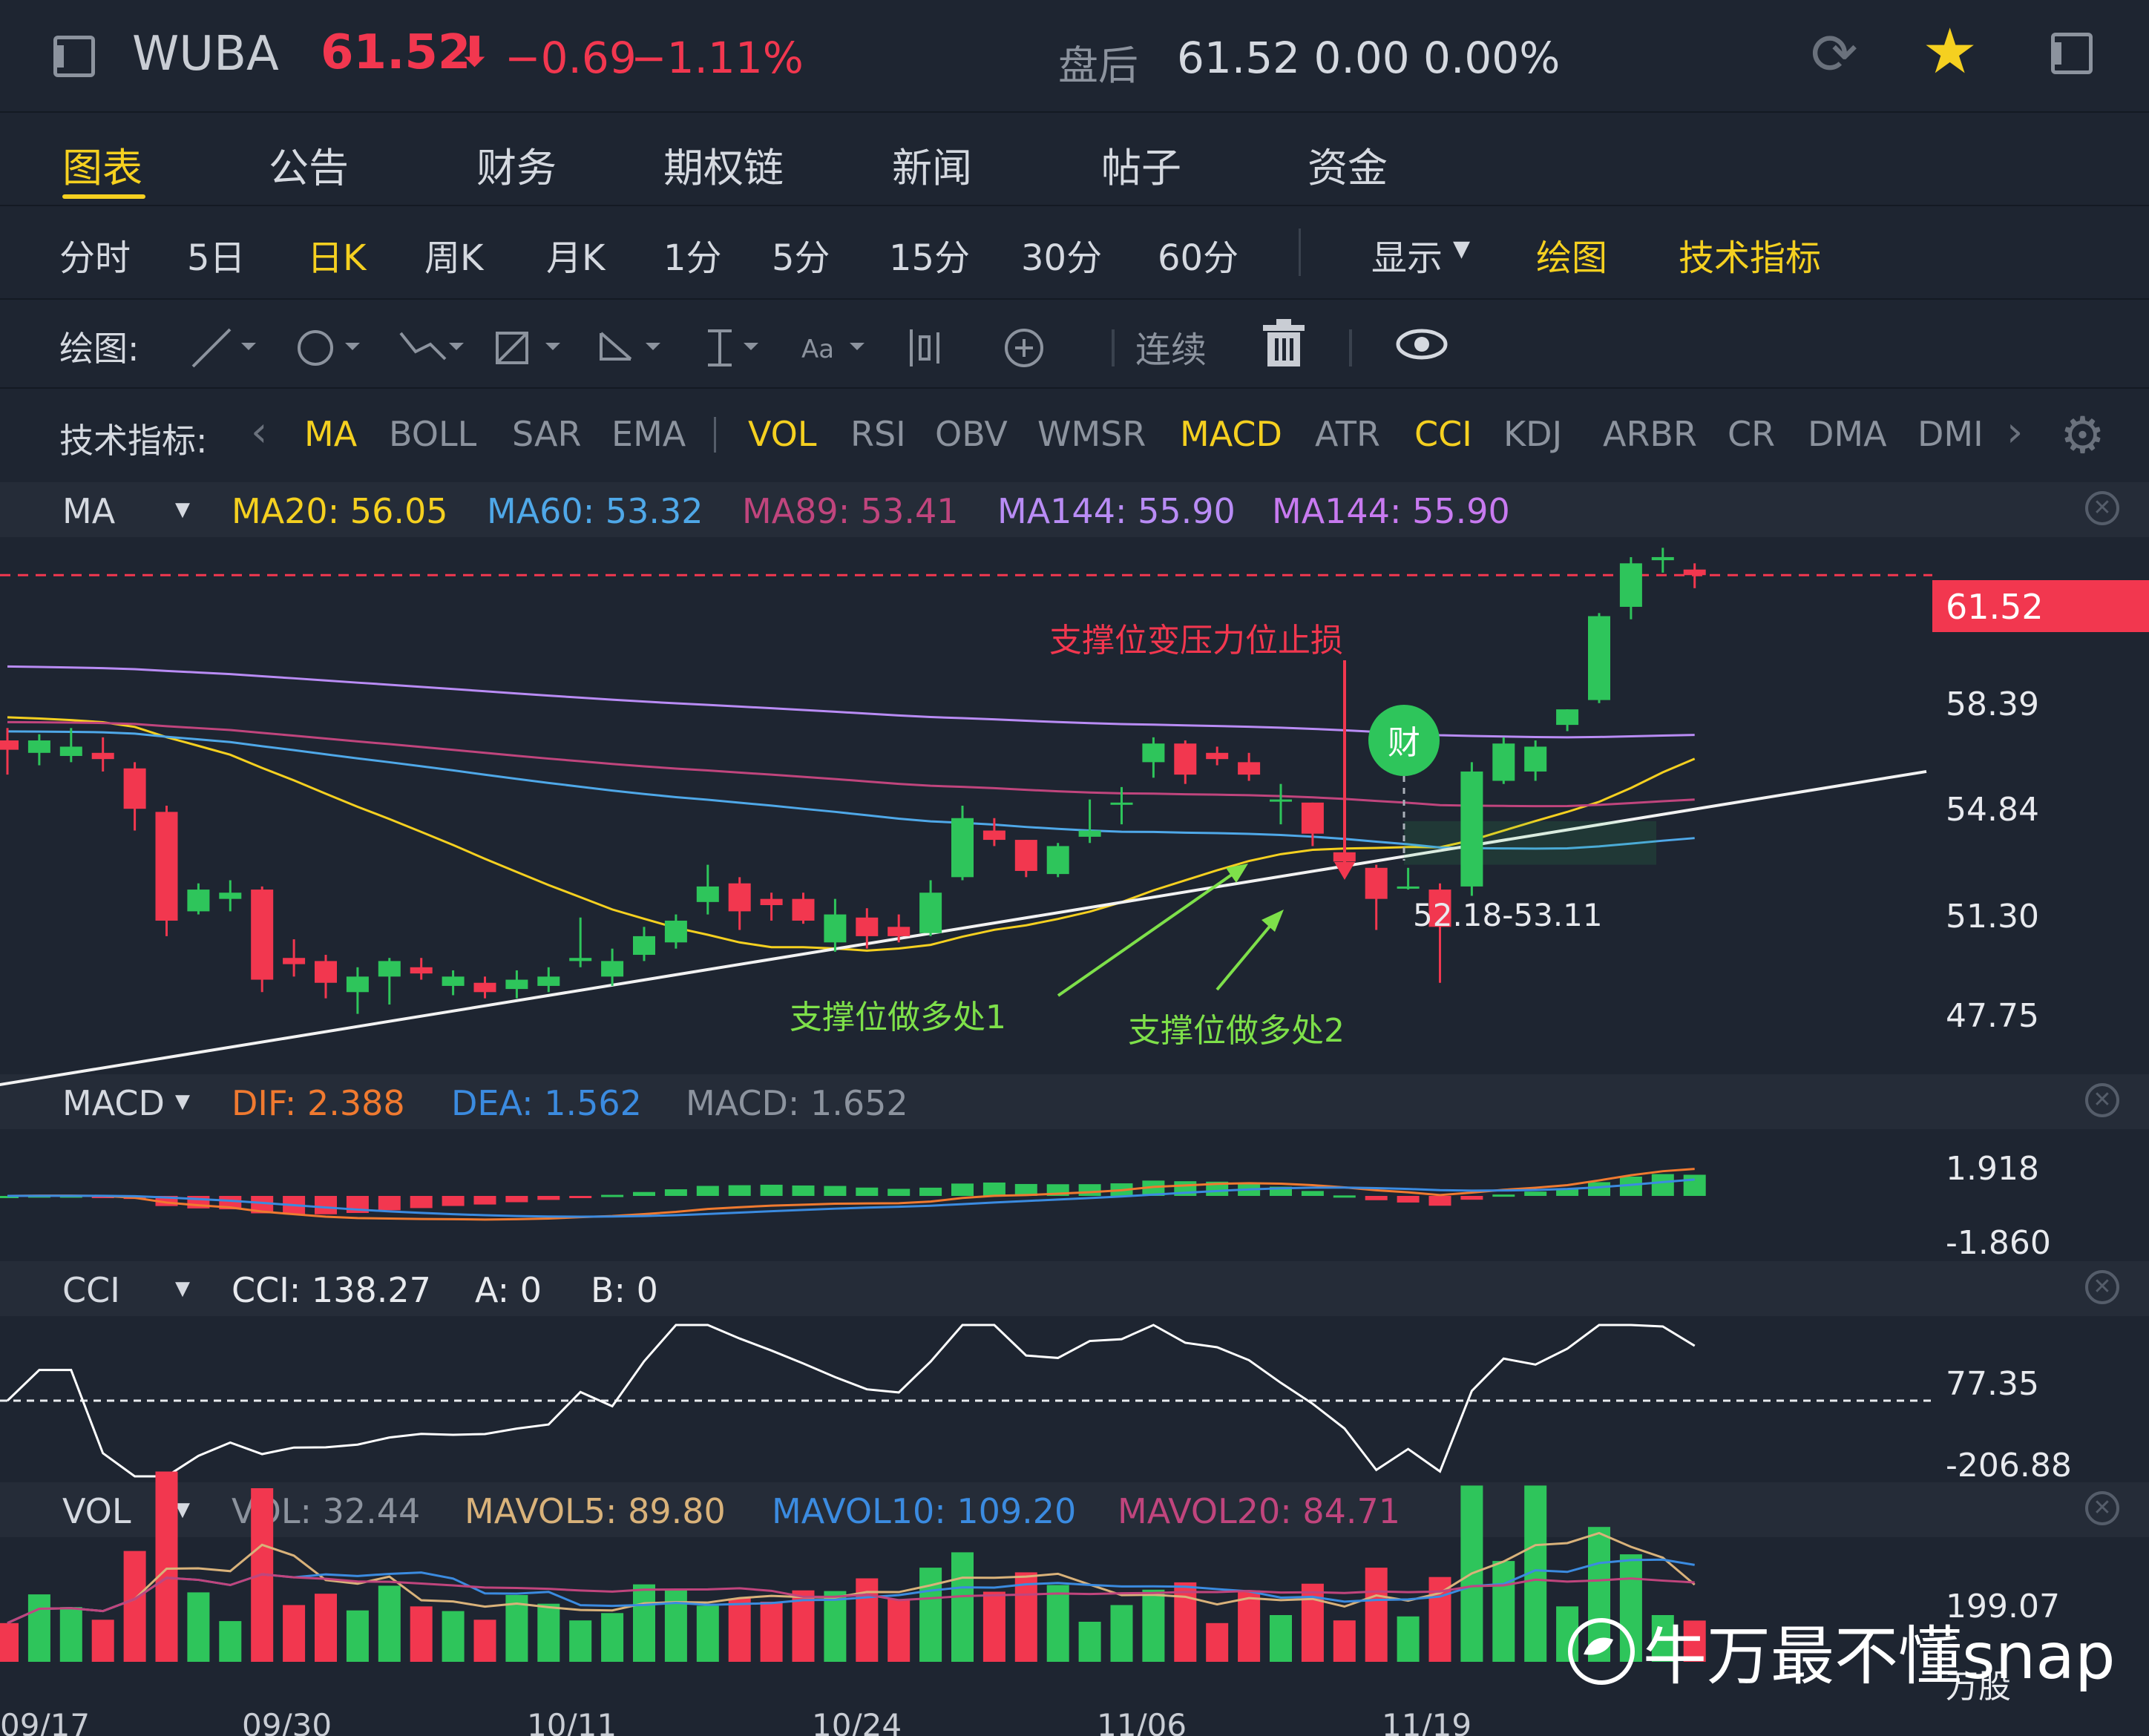  I want to click on indicator-boll: BOLL, so click(433, 434).